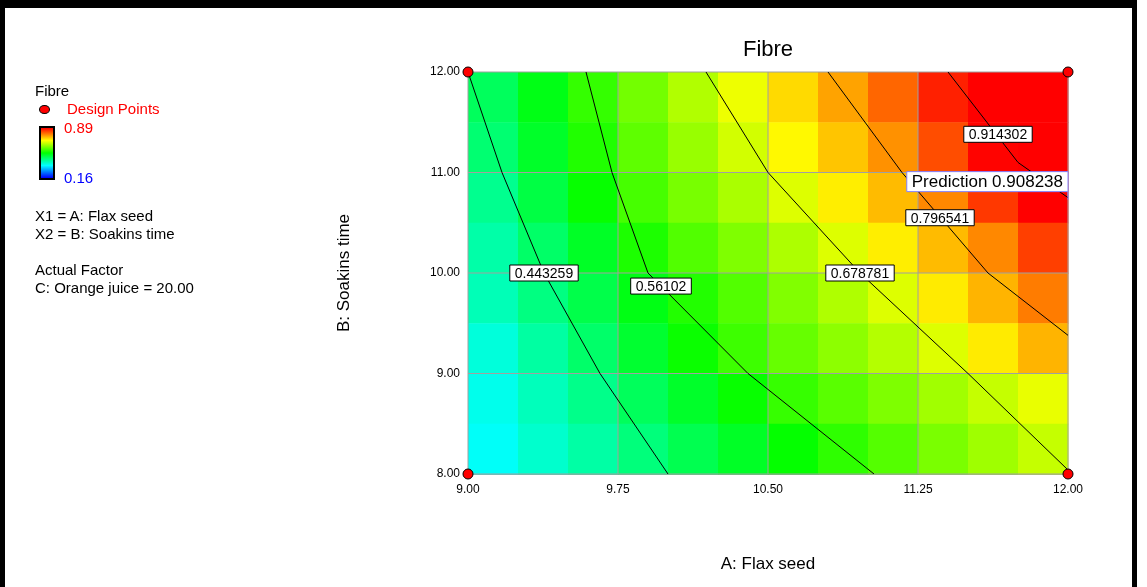 The image size is (1147, 587). I want to click on annotation: 0.56102, so click(661, 285).